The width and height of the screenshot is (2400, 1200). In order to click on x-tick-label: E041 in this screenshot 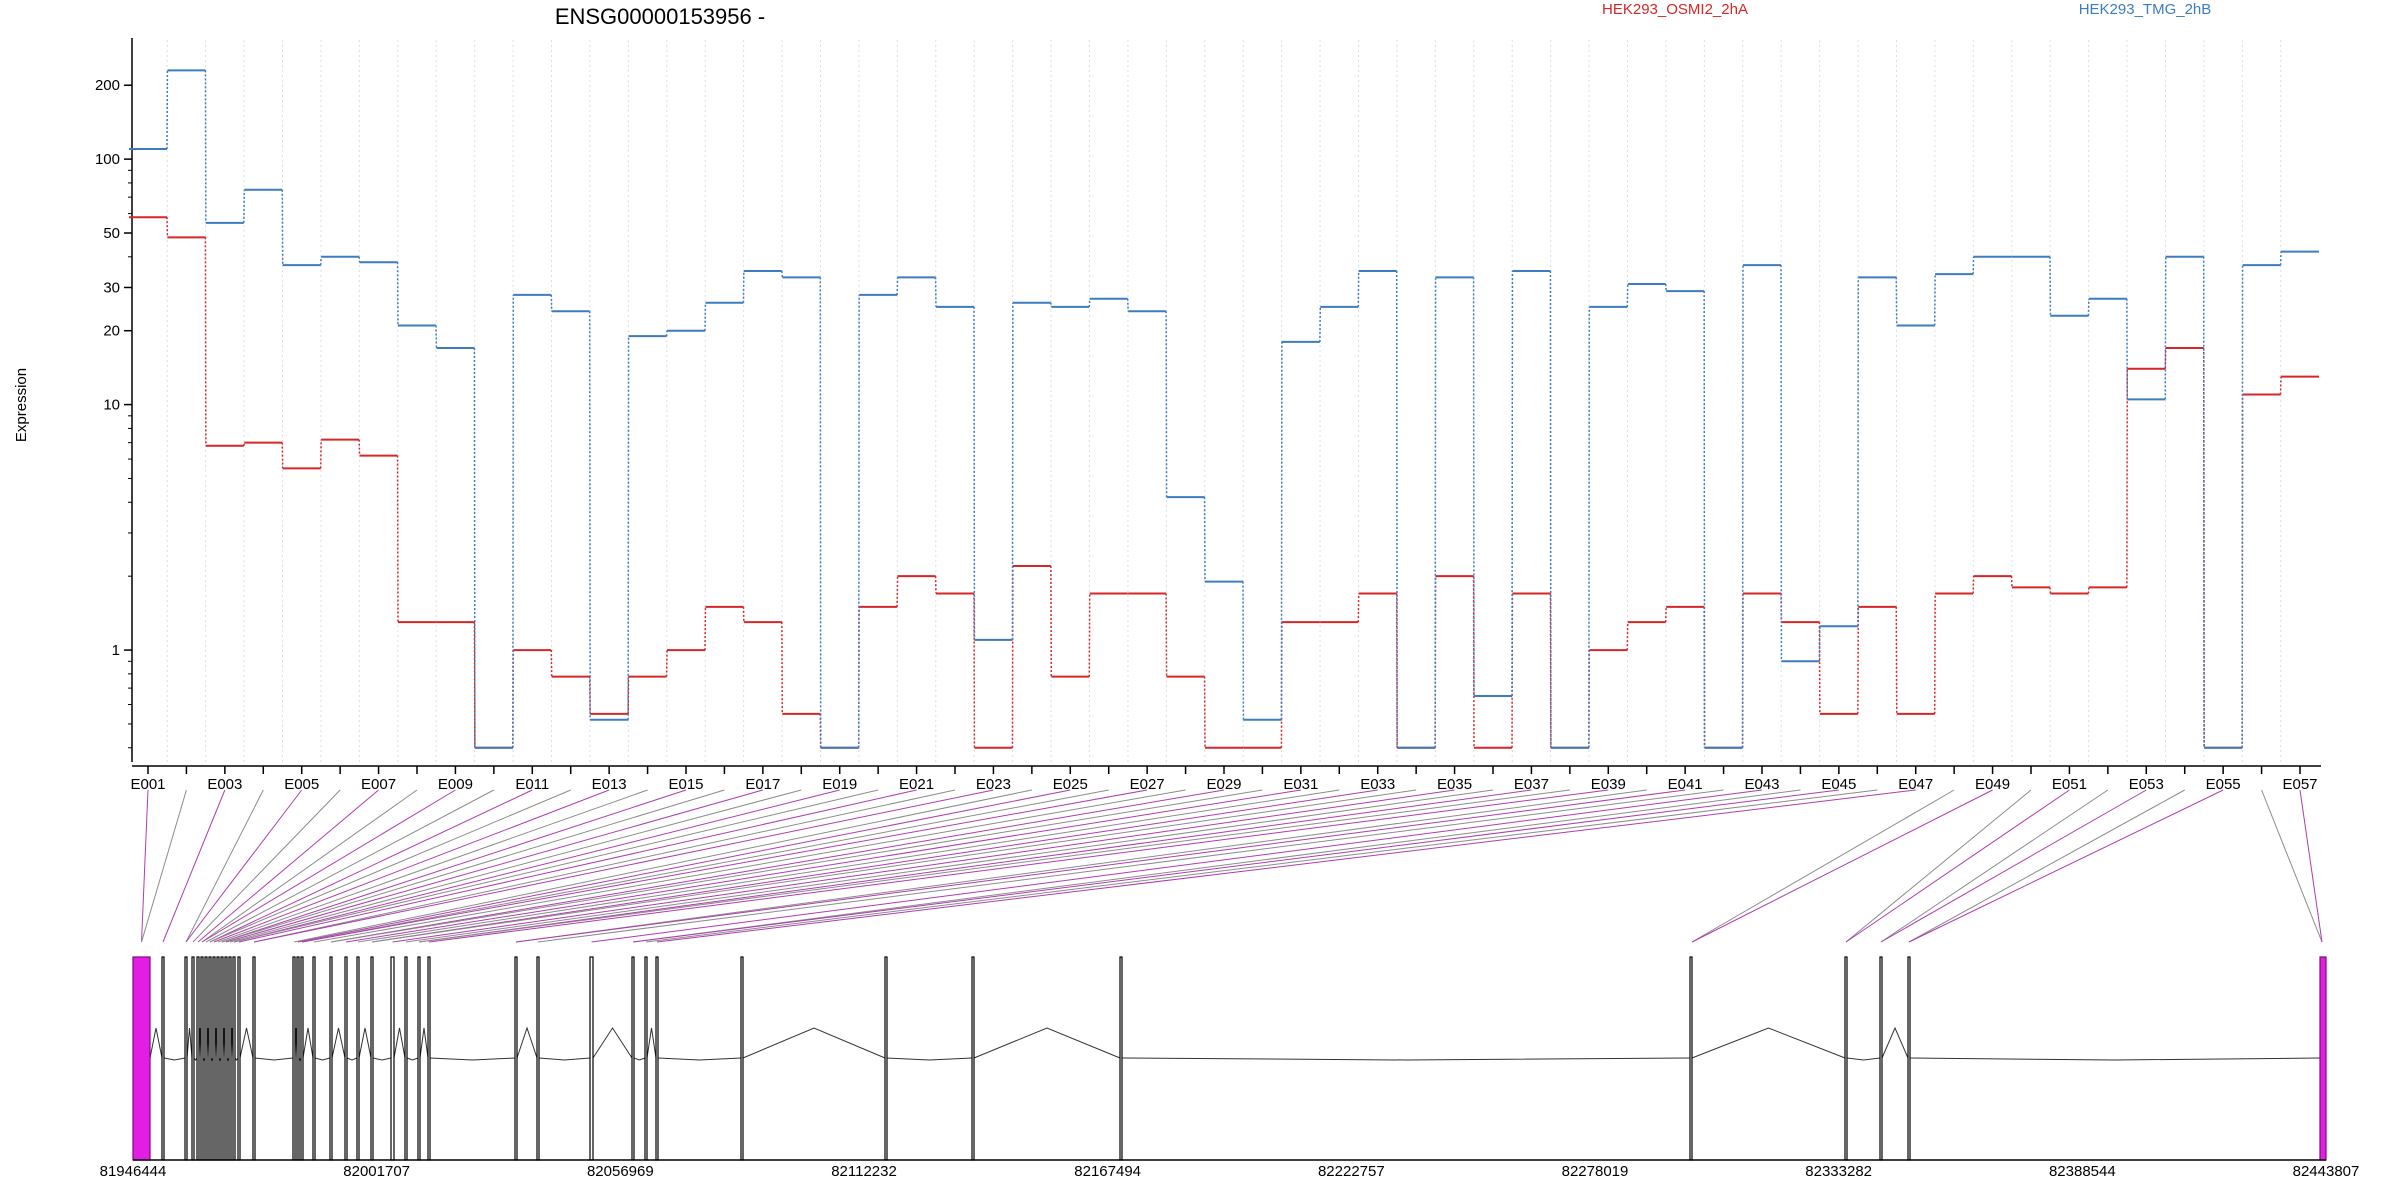, I will do `click(1685, 784)`.